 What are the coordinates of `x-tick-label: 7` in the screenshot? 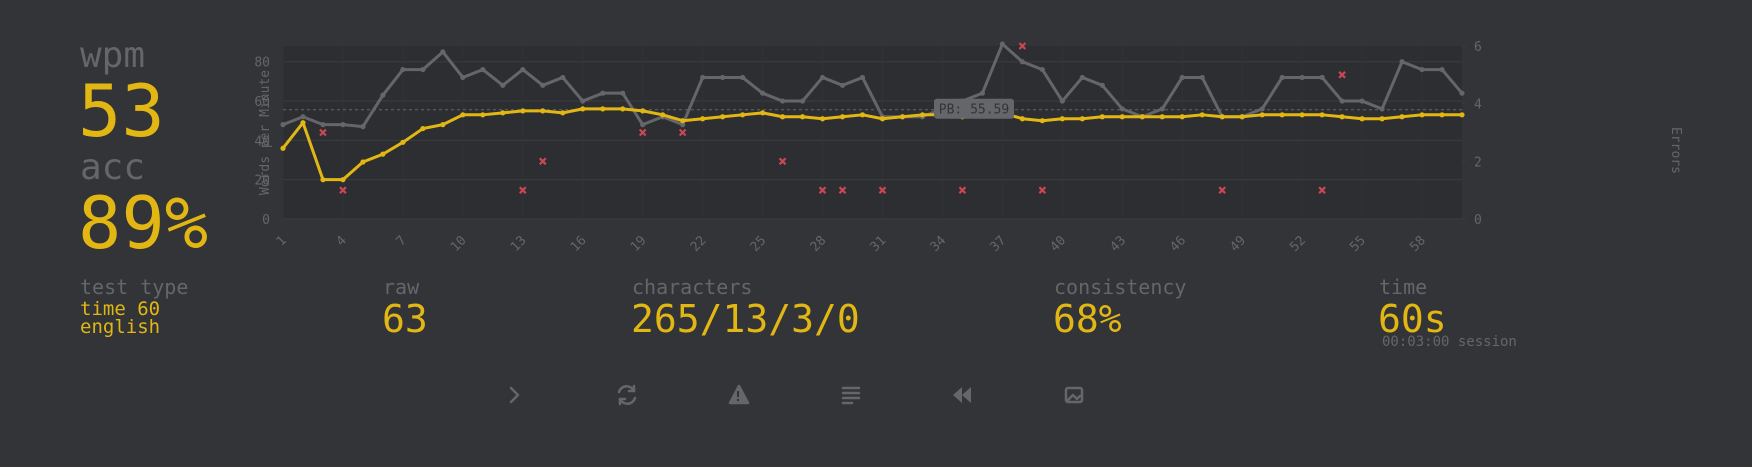 It's located at (402, 241).